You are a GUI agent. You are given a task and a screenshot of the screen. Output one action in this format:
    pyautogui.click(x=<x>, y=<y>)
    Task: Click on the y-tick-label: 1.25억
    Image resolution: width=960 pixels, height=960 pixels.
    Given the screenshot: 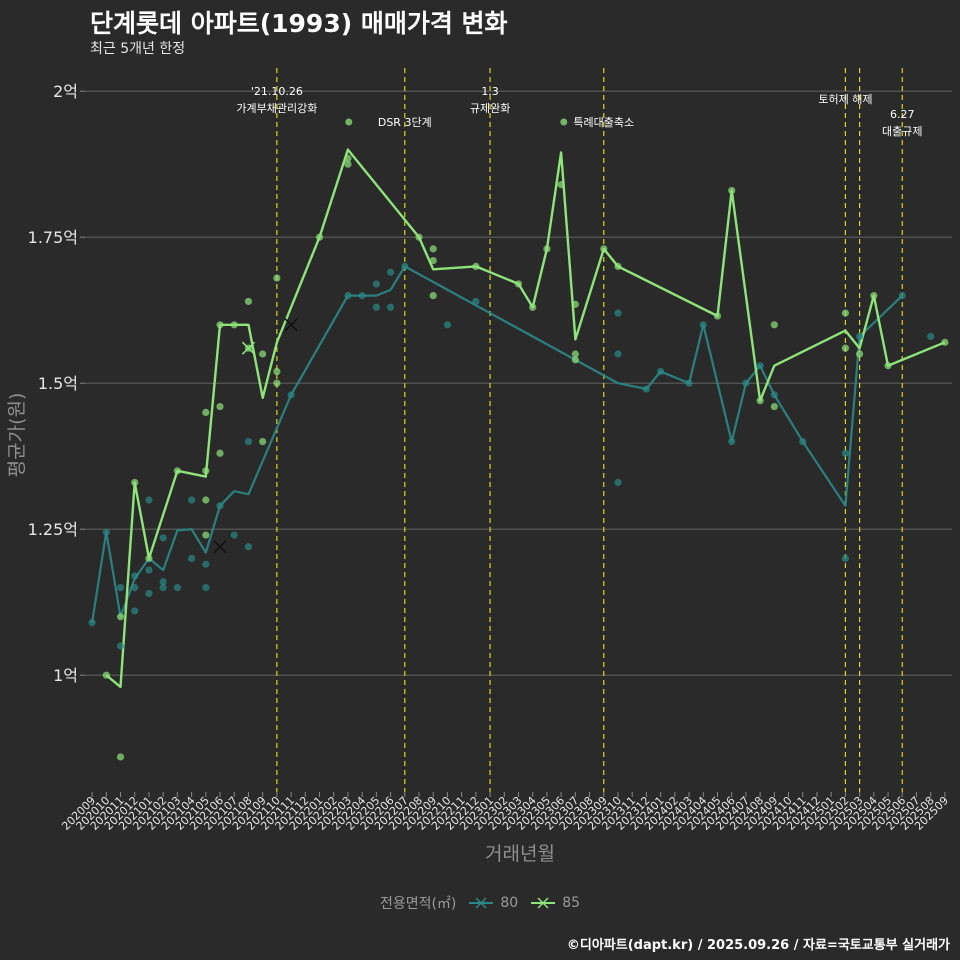 What is the action you would take?
    pyautogui.click(x=53, y=529)
    